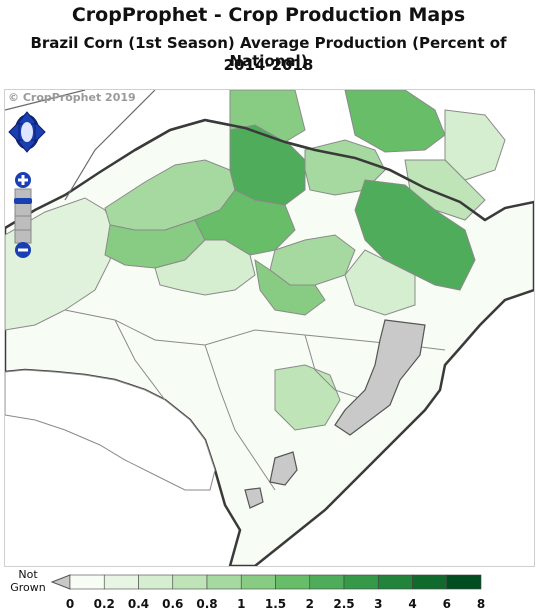 The height and width of the screenshot is (616, 537). Describe the element at coordinates (110, 145) in the screenshot. I see `country-border-northwest` at that location.